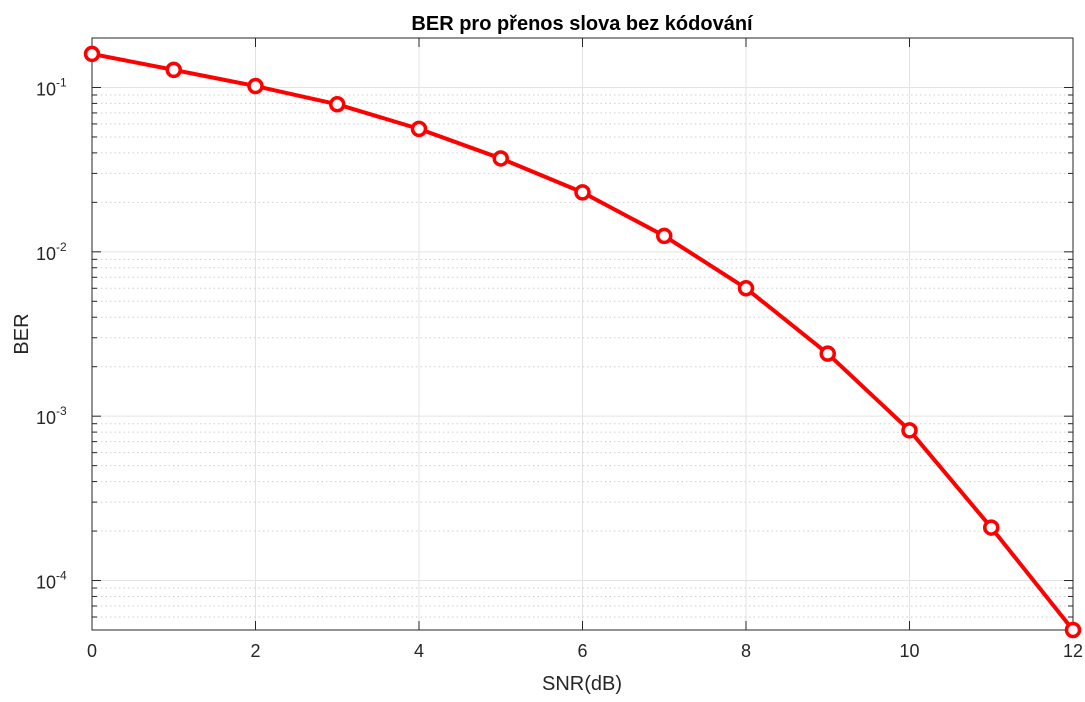  I want to click on x-tick-label: 10, so click(909, 651).